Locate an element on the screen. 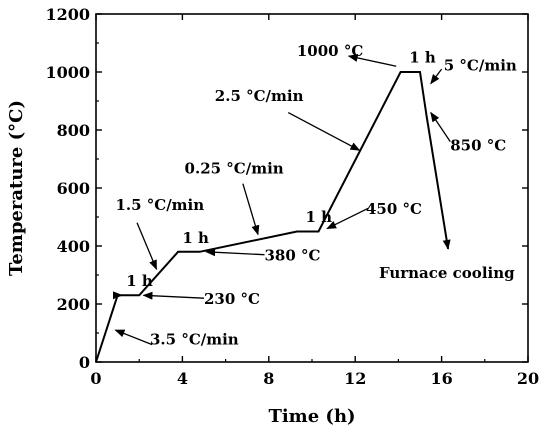  y-tick-label: 1200 is located at coordinates (67, 14).